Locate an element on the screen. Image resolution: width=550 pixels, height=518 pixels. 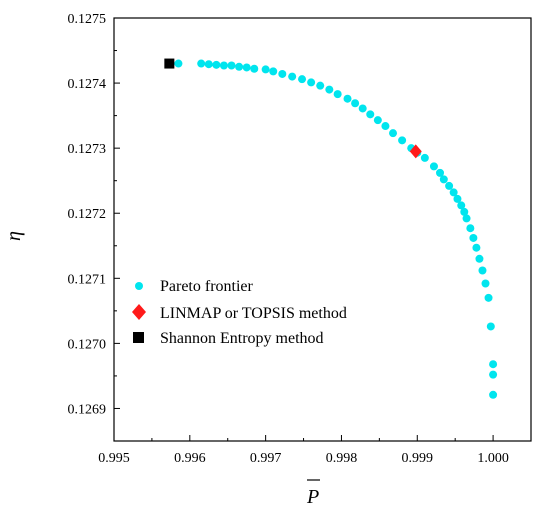
y-tick-label: 0.1272 is located at coordinates (87, 214).